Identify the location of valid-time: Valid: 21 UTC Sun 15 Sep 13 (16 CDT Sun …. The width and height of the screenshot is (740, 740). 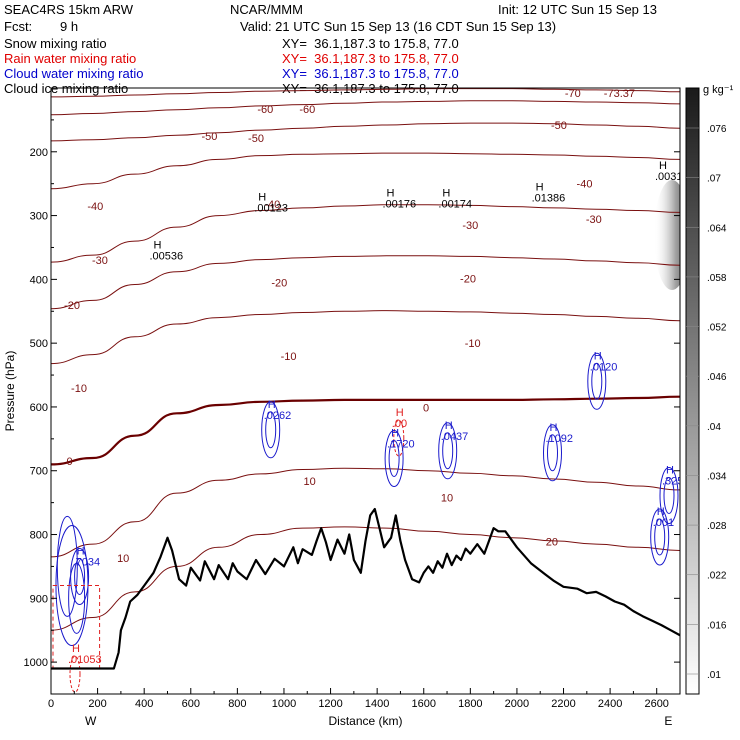
(398, 26).